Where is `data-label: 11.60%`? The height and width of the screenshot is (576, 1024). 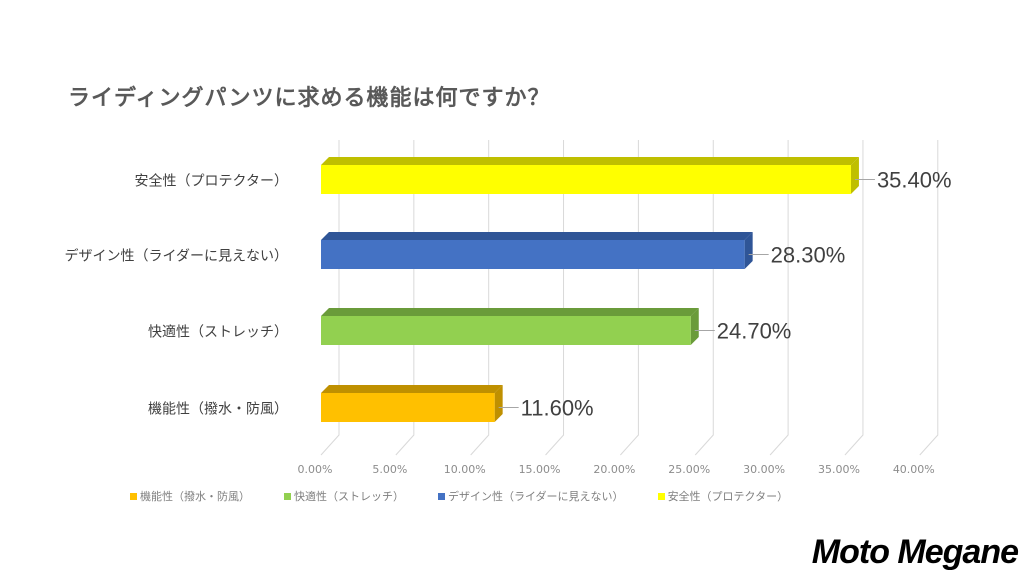 data-label: 11.60% is located at coordinates (557, 408).